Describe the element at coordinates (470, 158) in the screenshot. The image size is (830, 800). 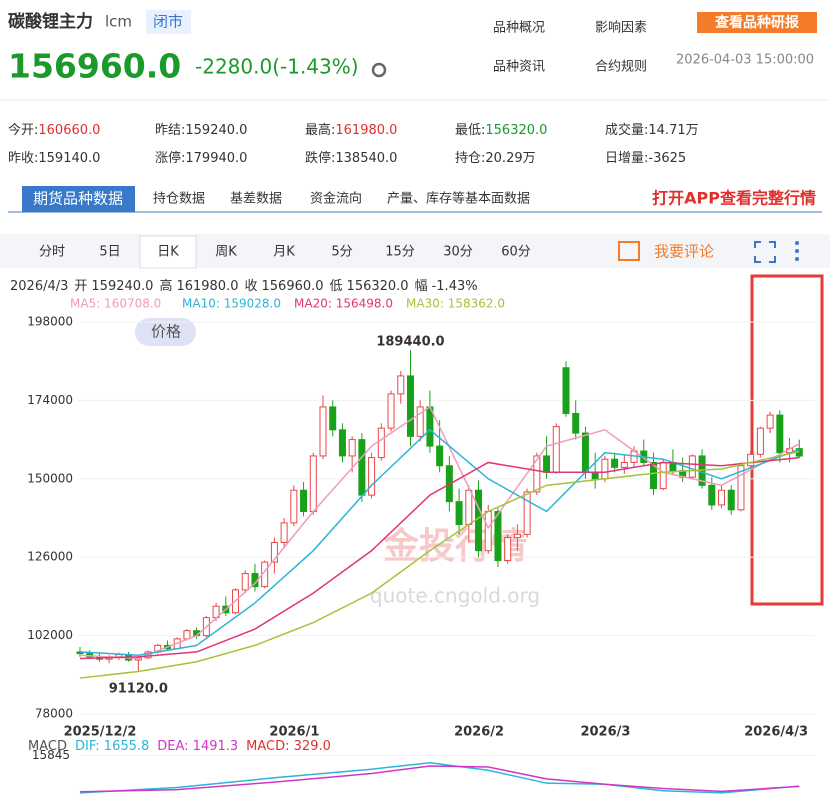
I see `stat-label: 持仓:` at that location.